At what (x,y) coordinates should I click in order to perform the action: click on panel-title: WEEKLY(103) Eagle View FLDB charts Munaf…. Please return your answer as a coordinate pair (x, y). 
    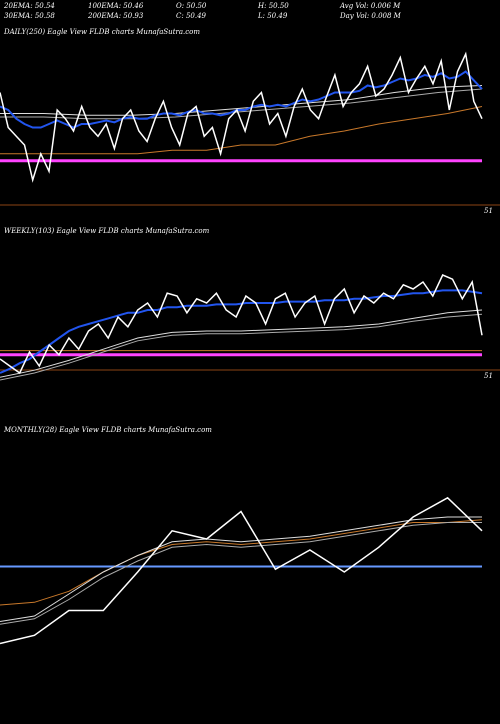
    Looking at the image, I should click on (107, 231).